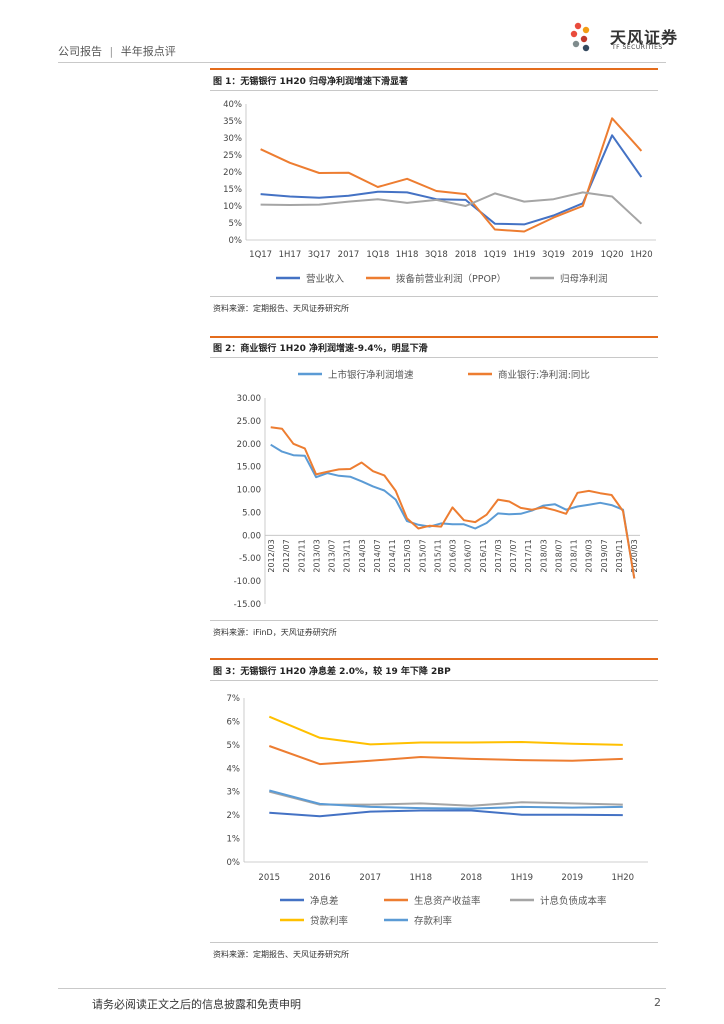 The height and width of the screenshot is (1024, 724). I want to click on x-tick-label: 2016/03, so click(453, 555).